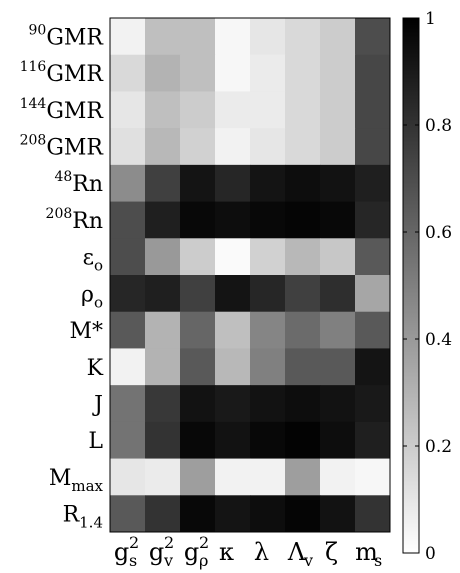 This screenshot has width=460, height=573. I want to click on heatmap-cell-r12-c7, so click(373, 477).